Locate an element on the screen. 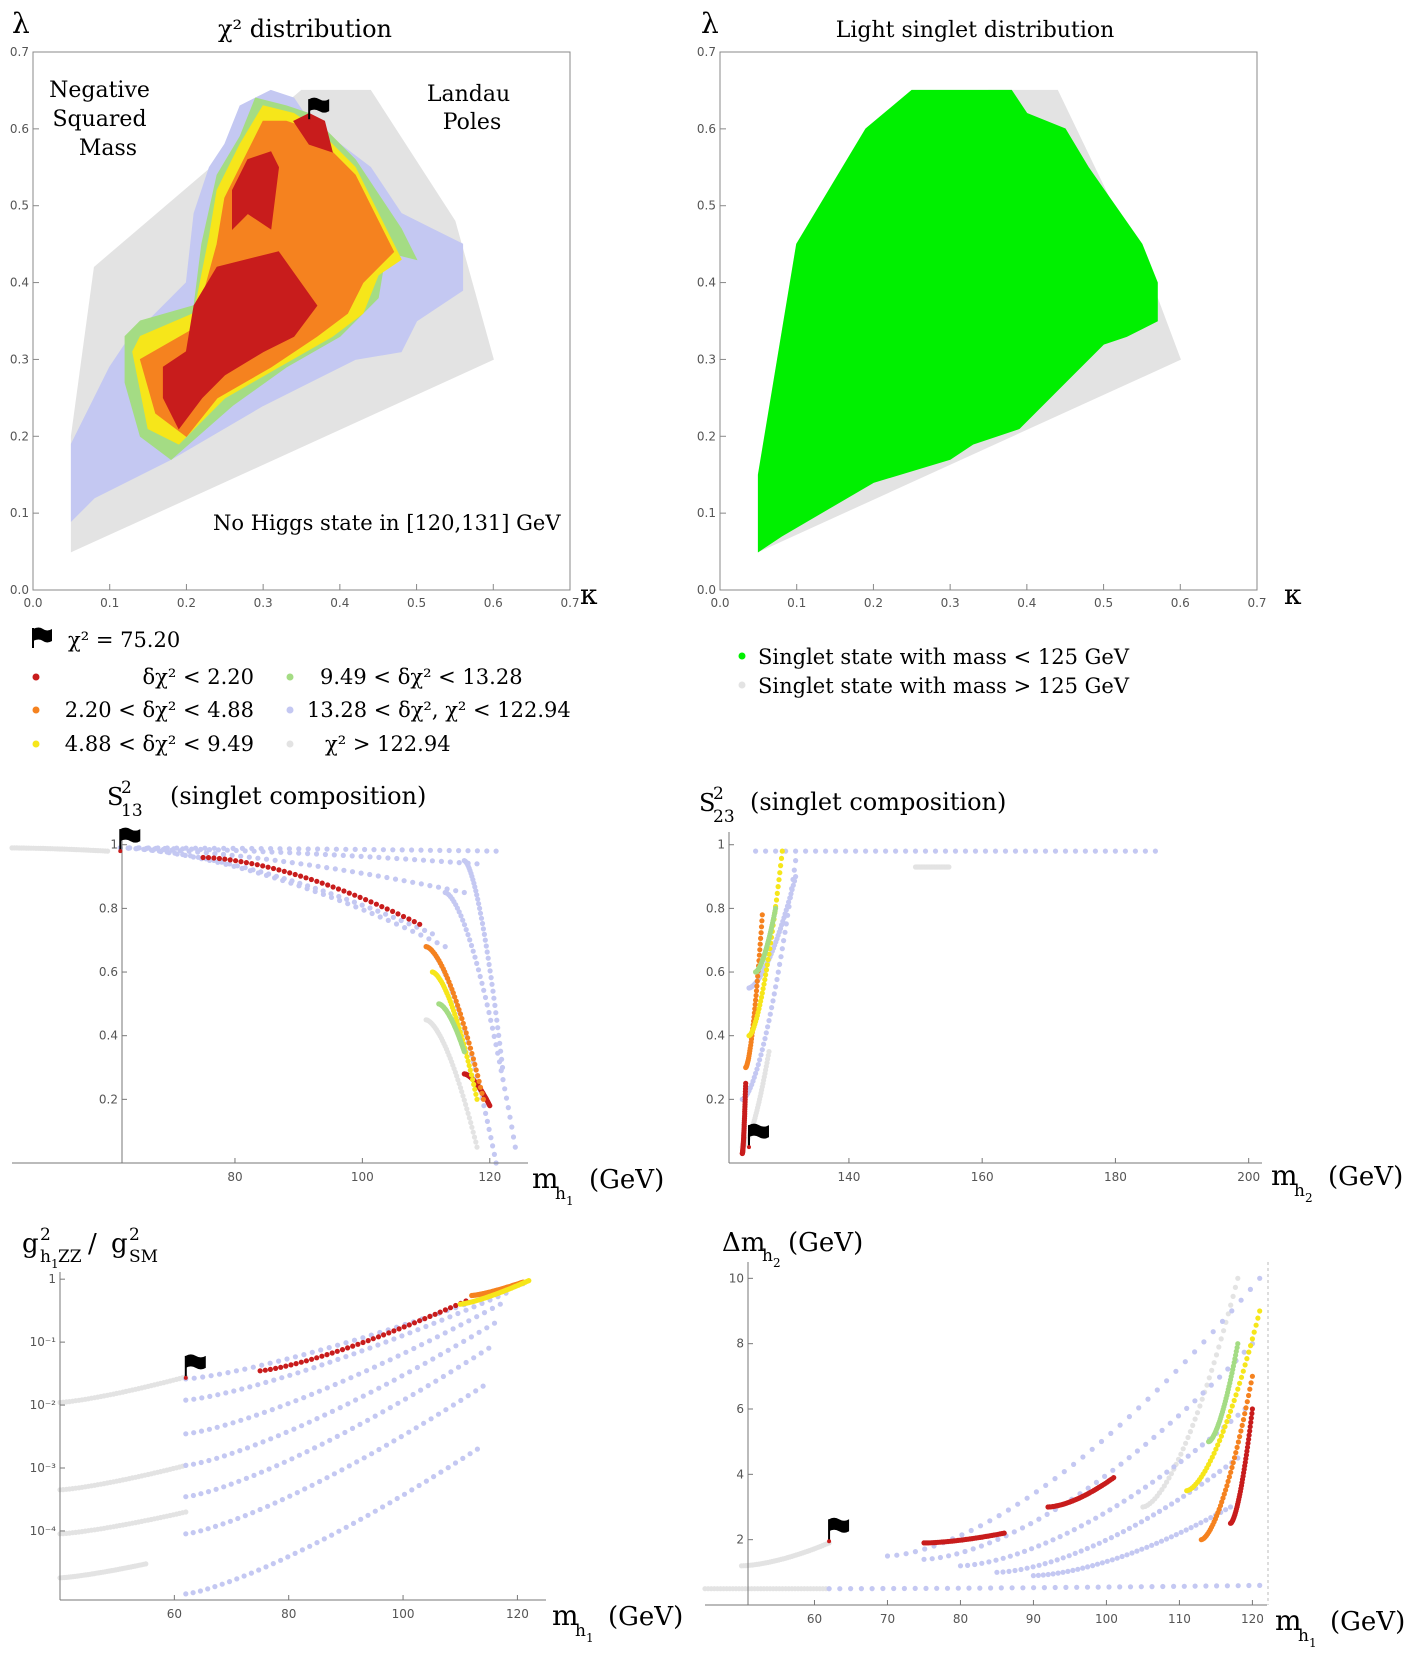  y-tick-label: 0.7 is located at coordinates (706, 52).